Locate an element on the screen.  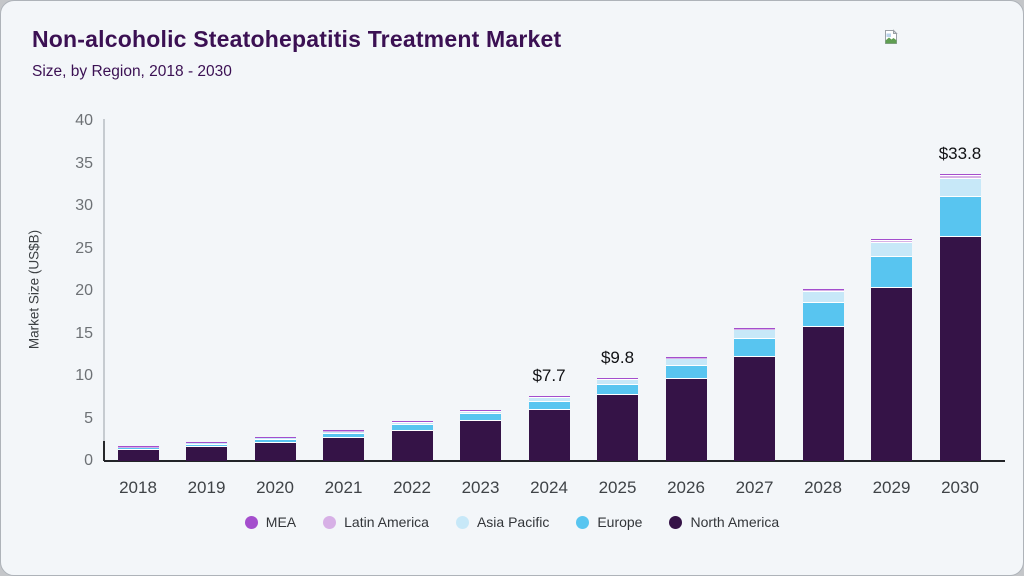
y-axis-zero-tick is located at coordinates (104, 451).